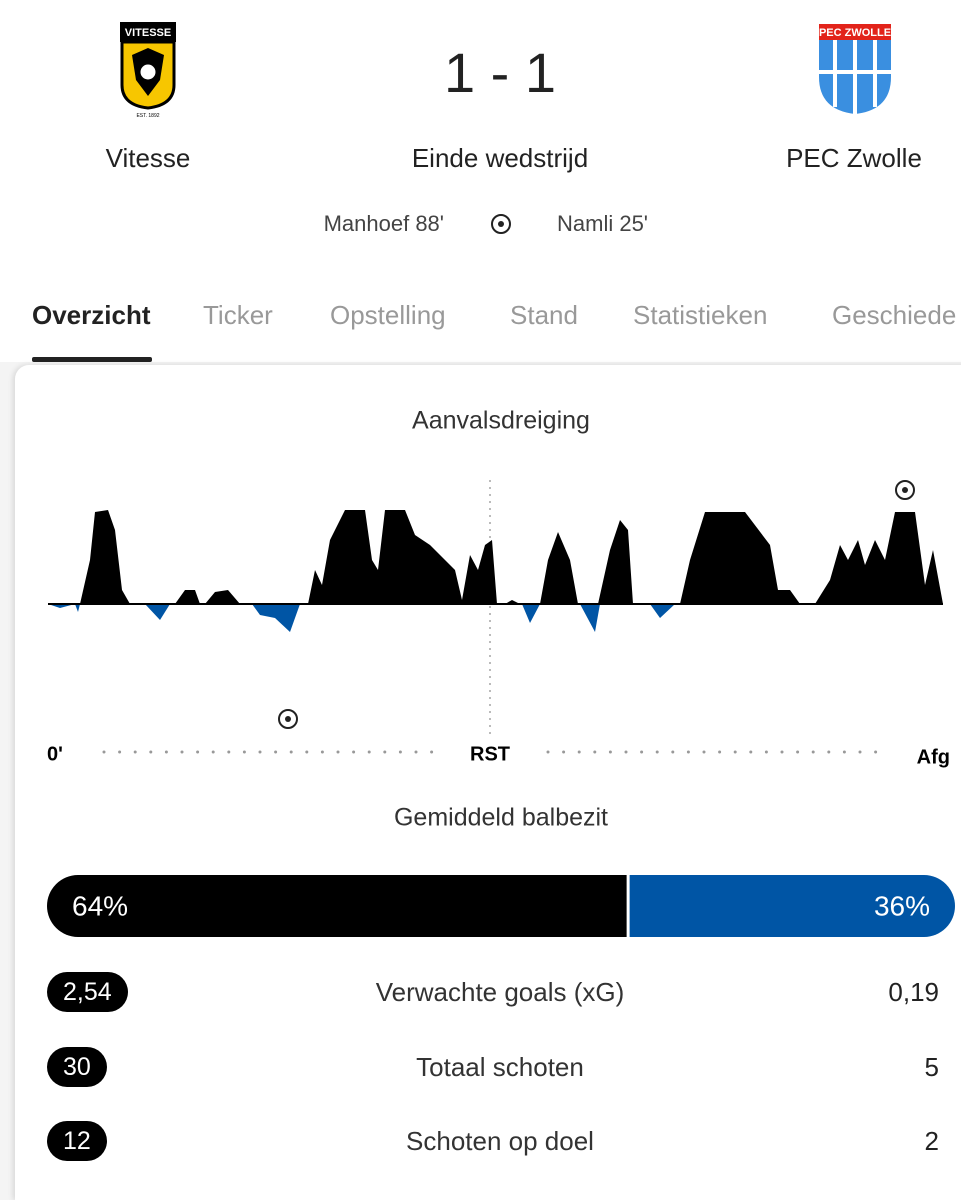  Describe the element at coordinates (894, 315) in the screenshot. I see `tab: Geschiede` at that location.